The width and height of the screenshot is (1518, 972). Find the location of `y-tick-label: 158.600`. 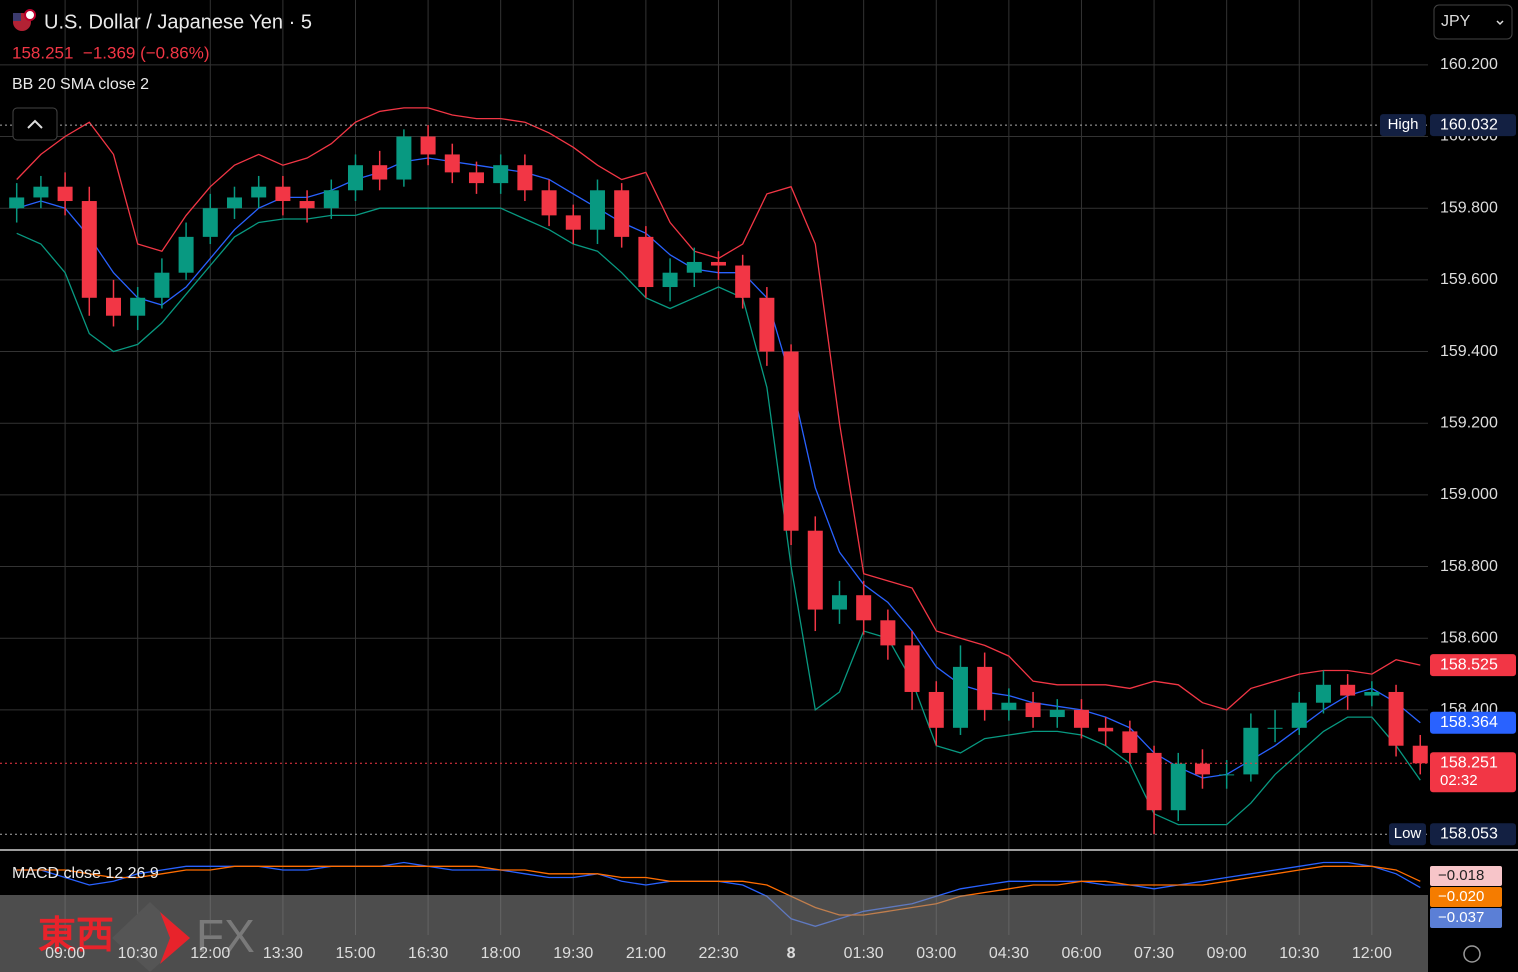

y-tick-label: 158.600 is located at coordinates (1469, 637).